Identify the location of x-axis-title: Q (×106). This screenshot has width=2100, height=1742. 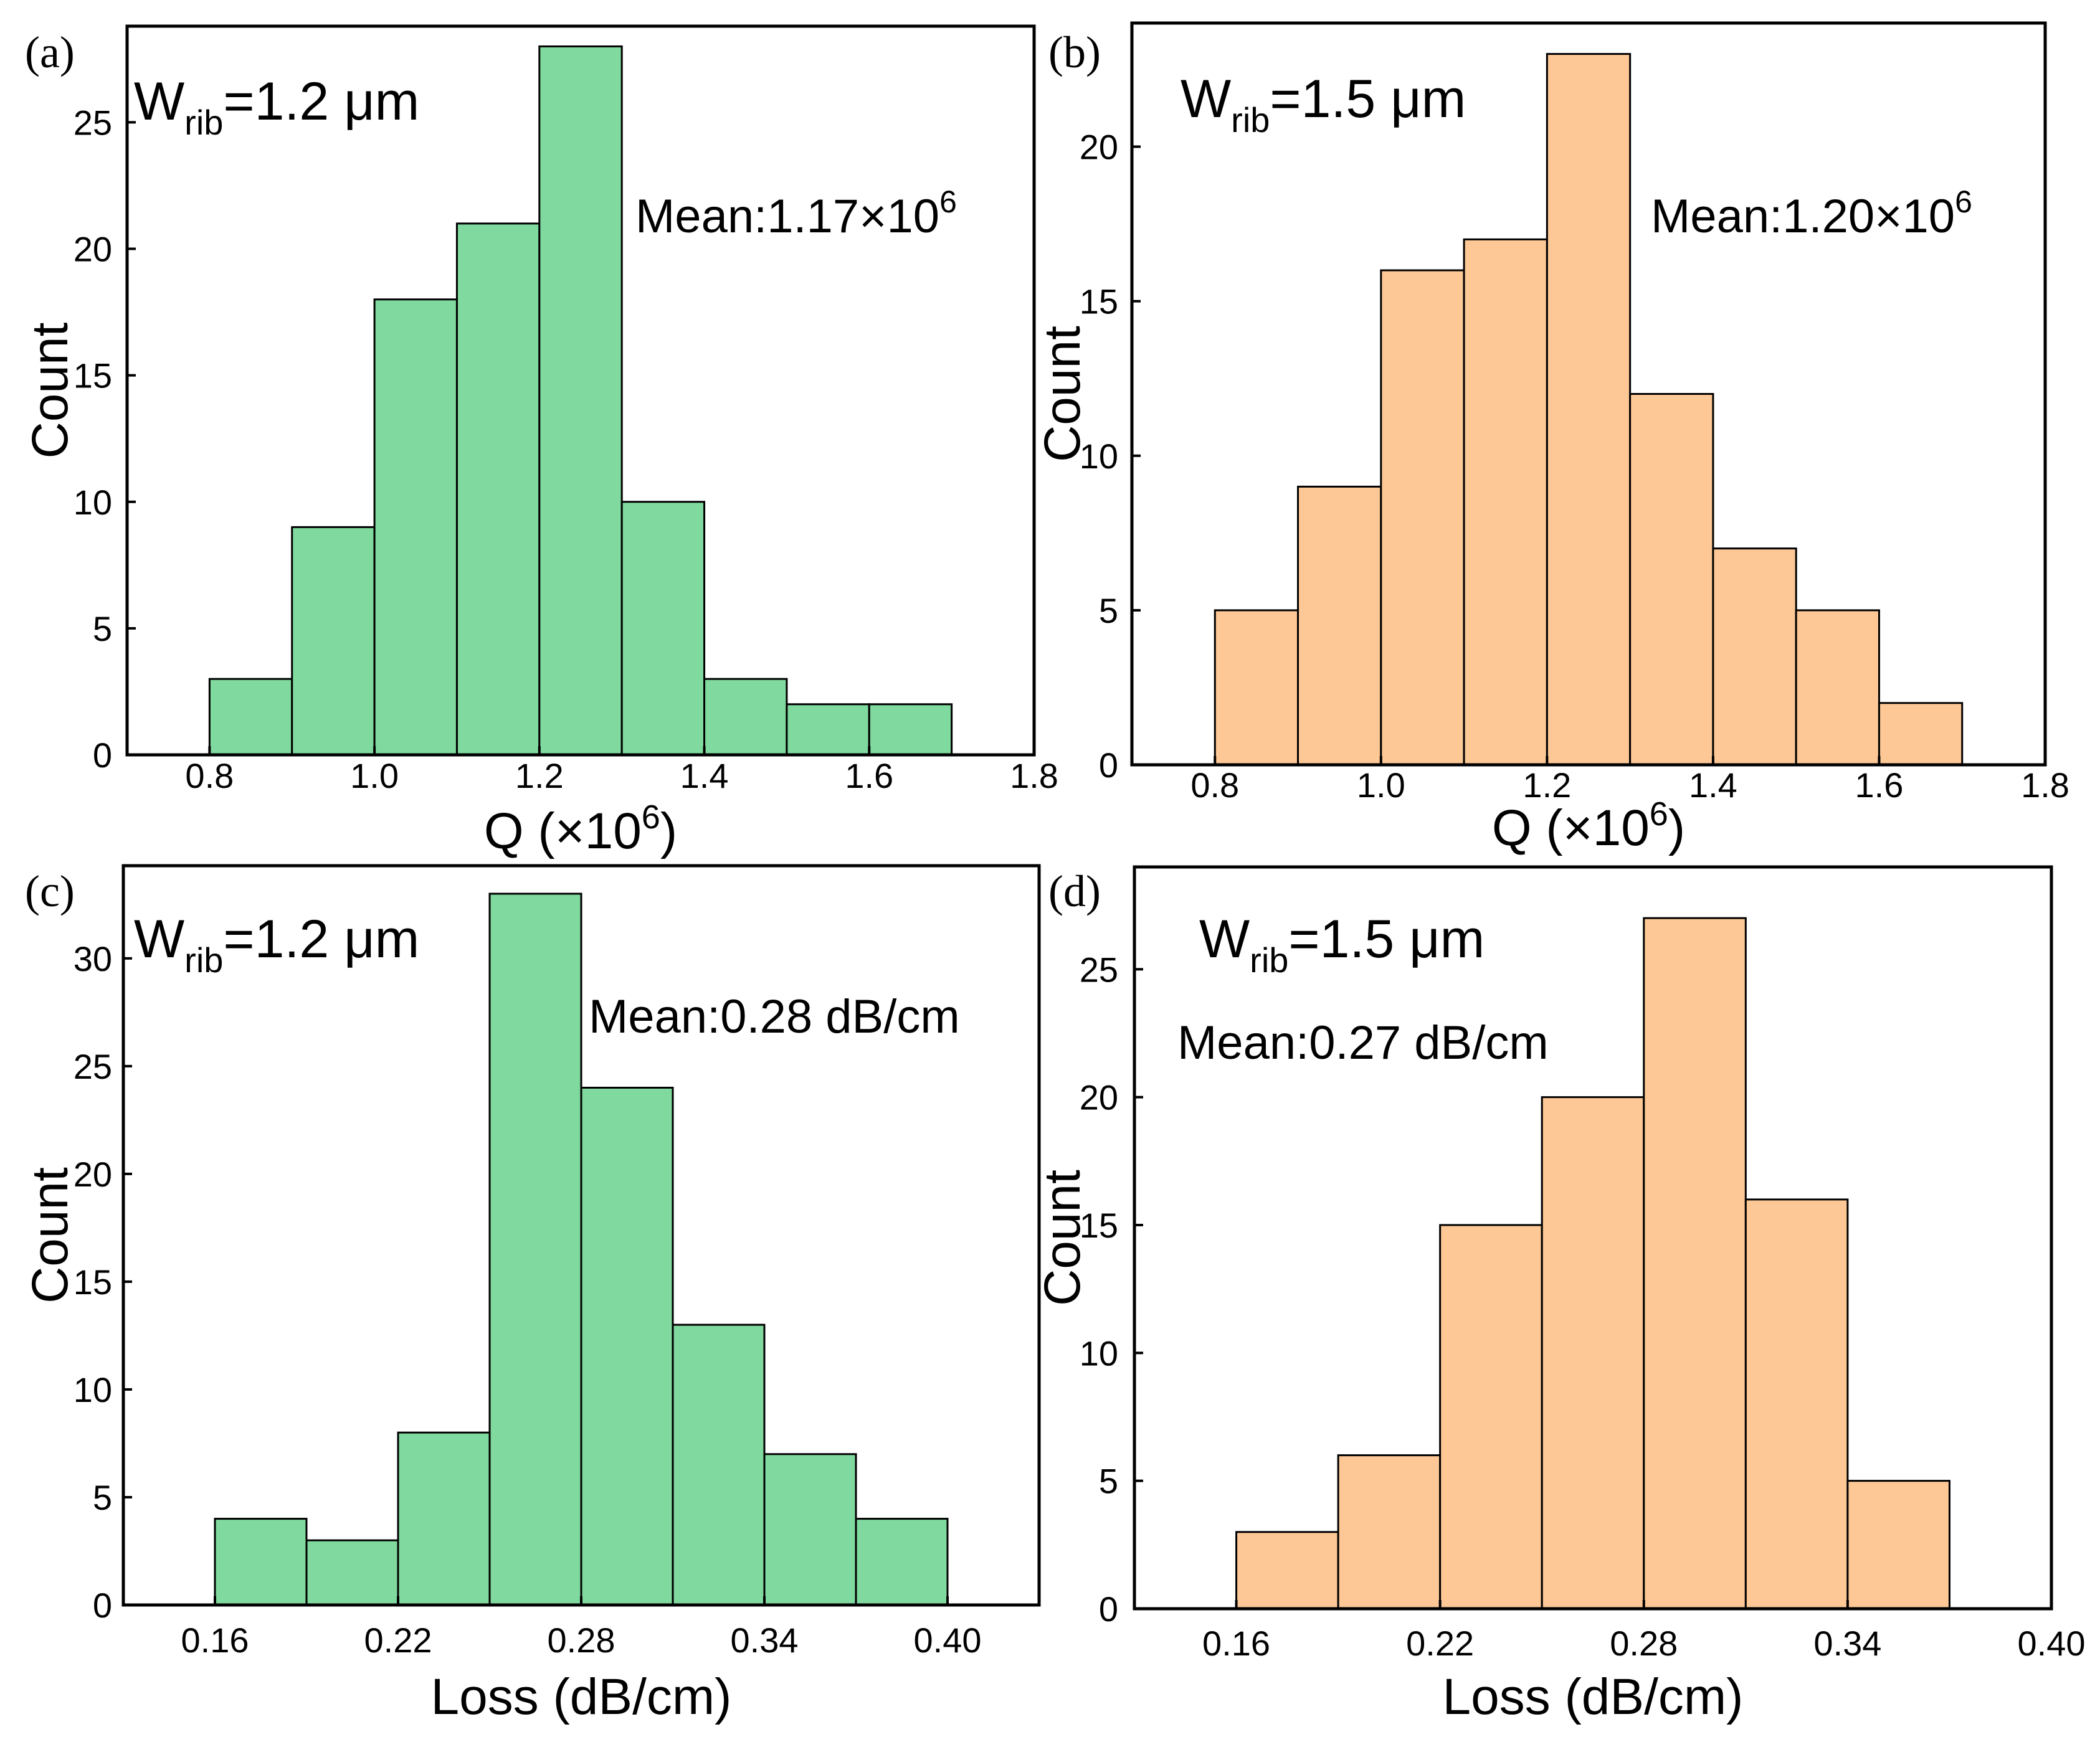
(580, 828).